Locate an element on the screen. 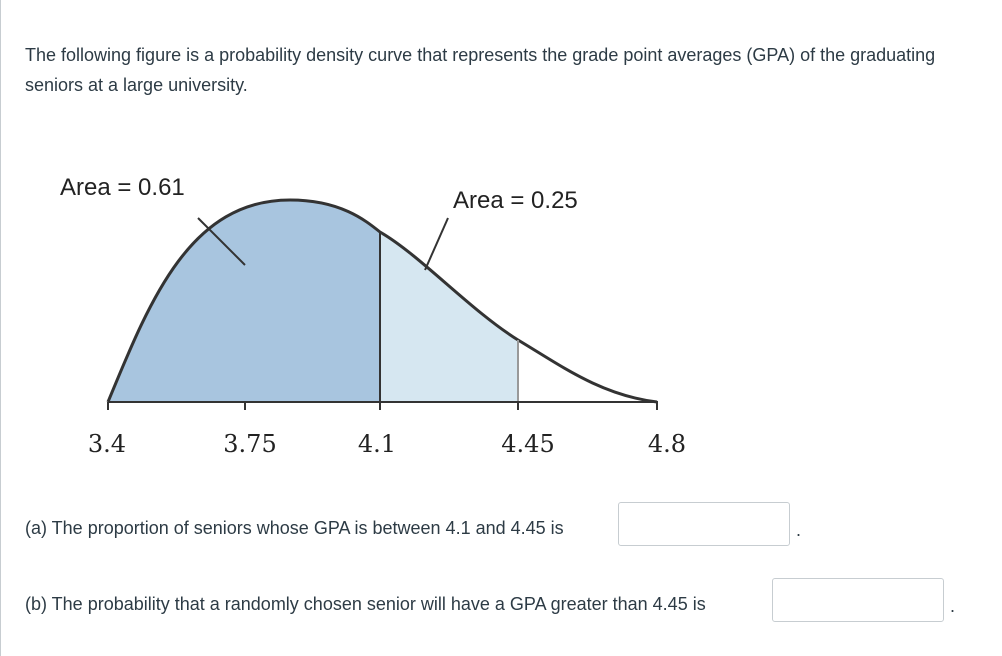  tick-label-4-1: 4.1 is located at coordinates (377, 444).